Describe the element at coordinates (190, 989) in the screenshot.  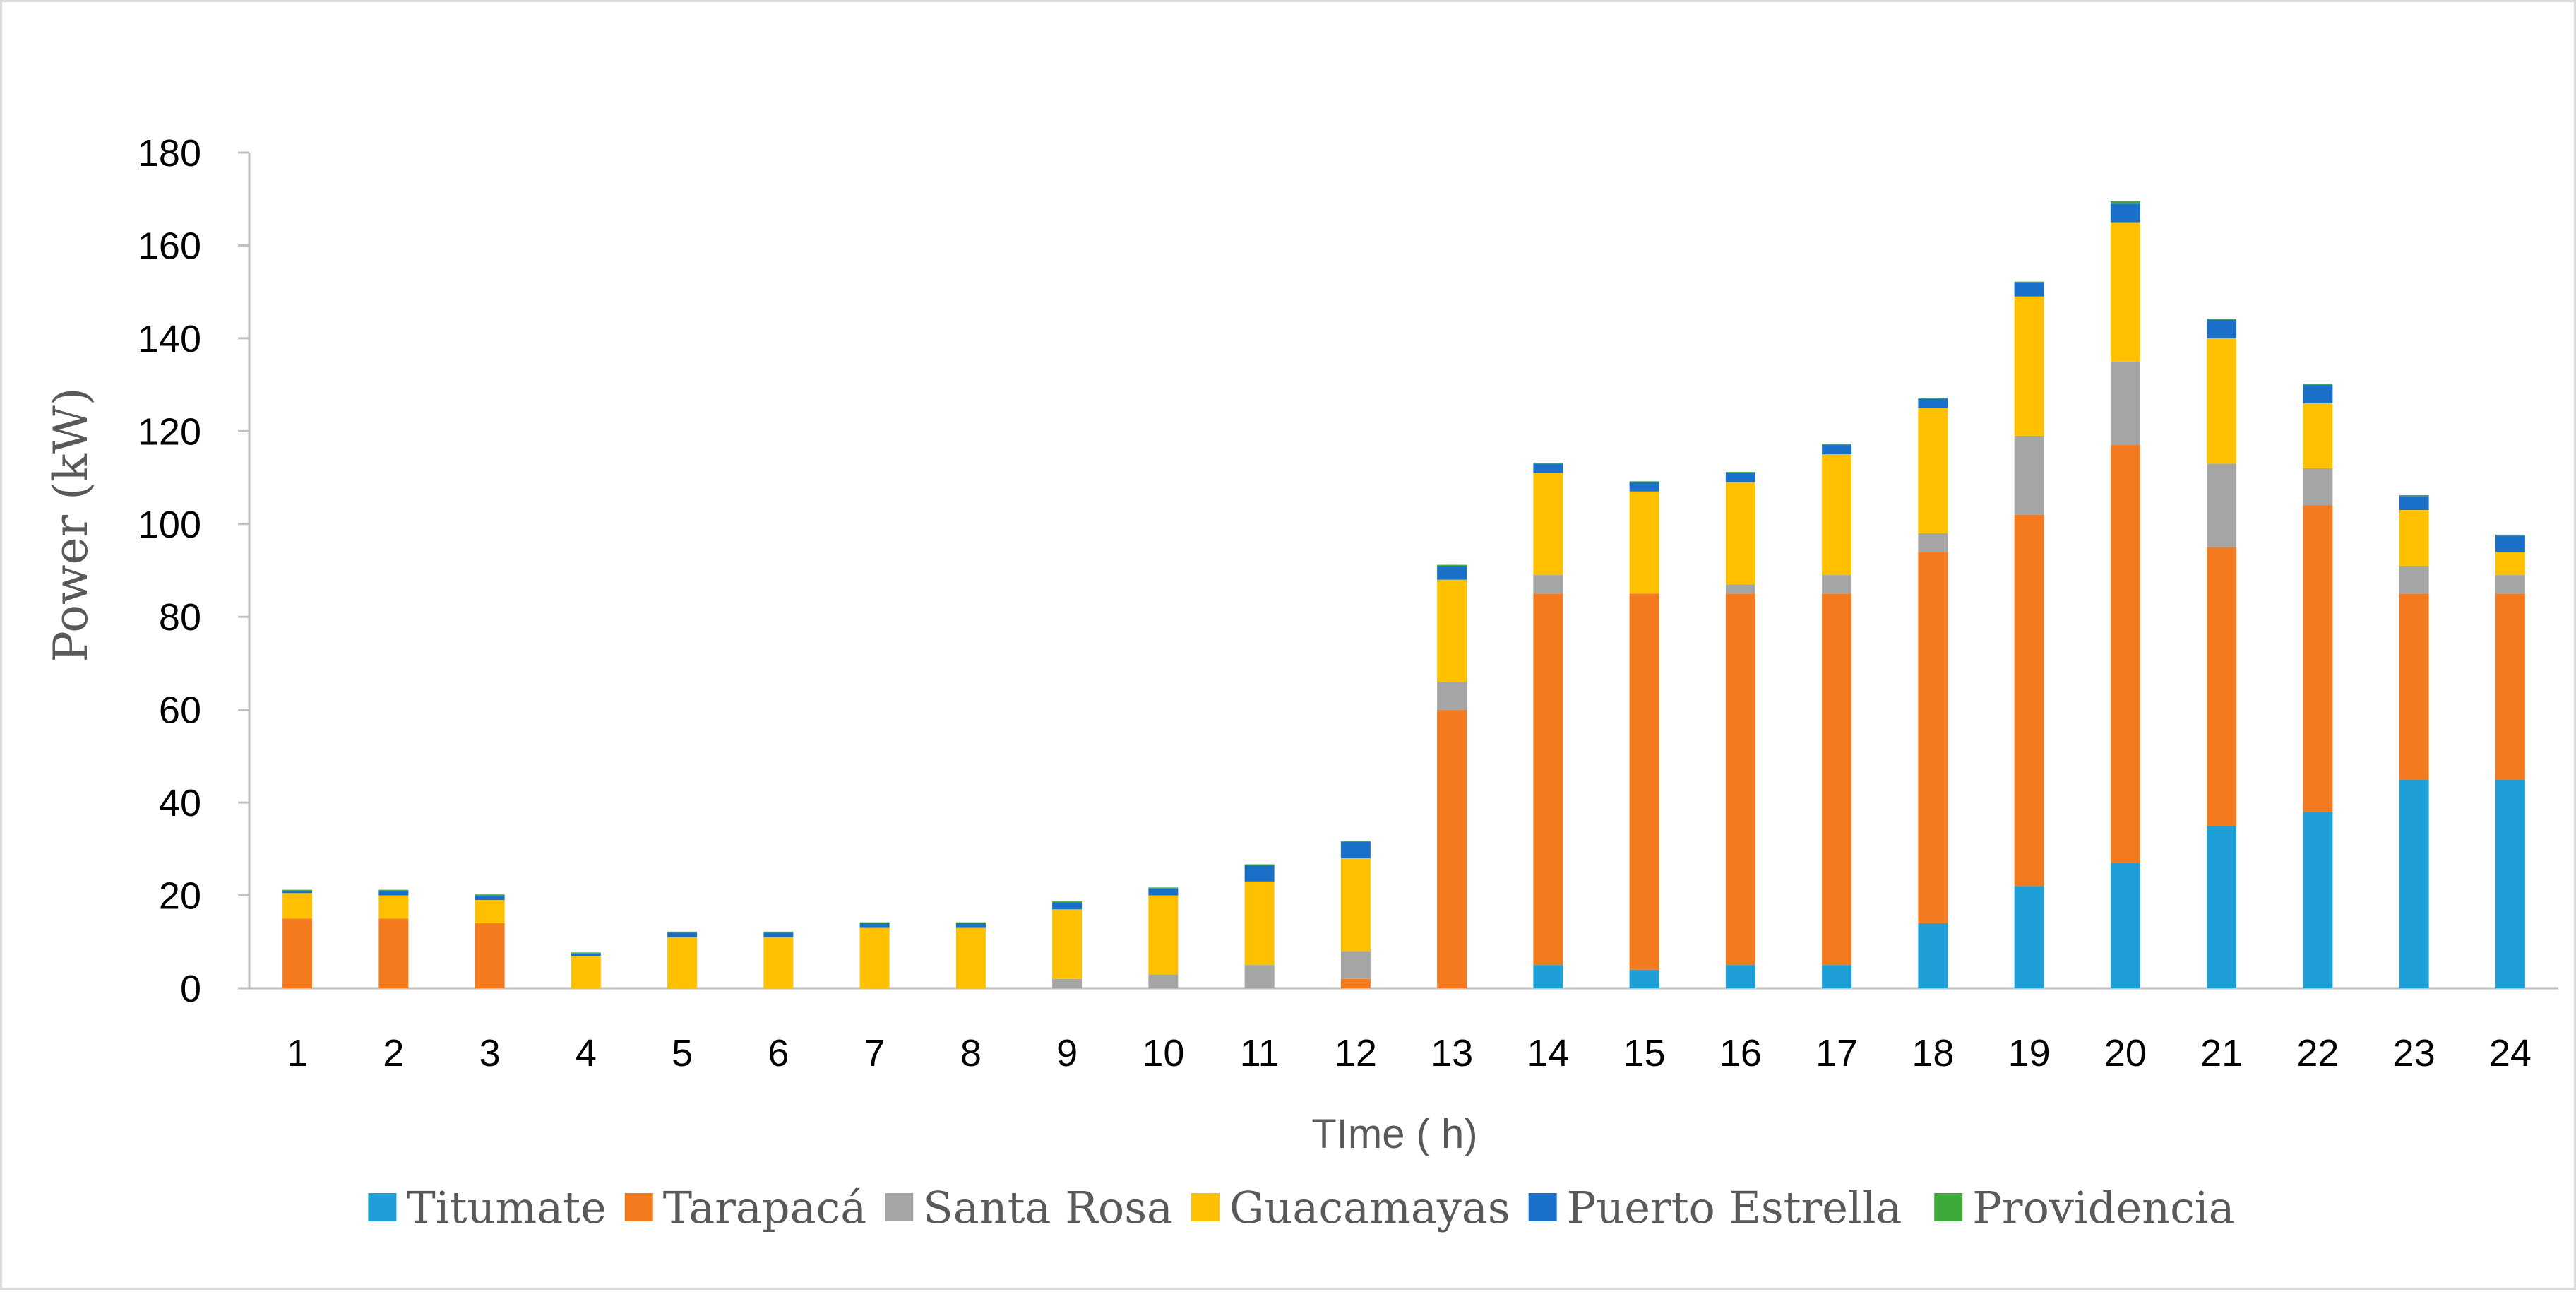
I see `y-tick-label: 0` at that location.